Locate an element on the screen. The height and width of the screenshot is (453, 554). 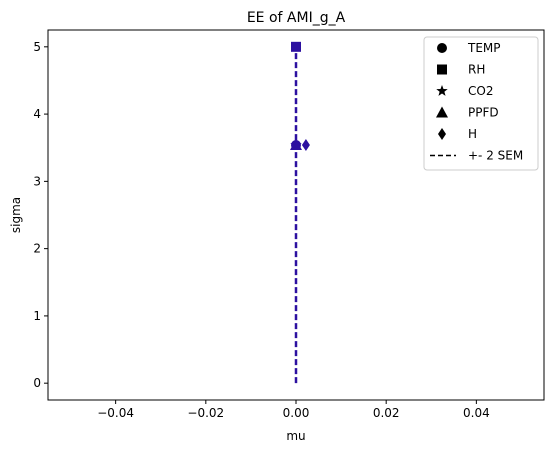
point-h is located at coordinates (305, 145).